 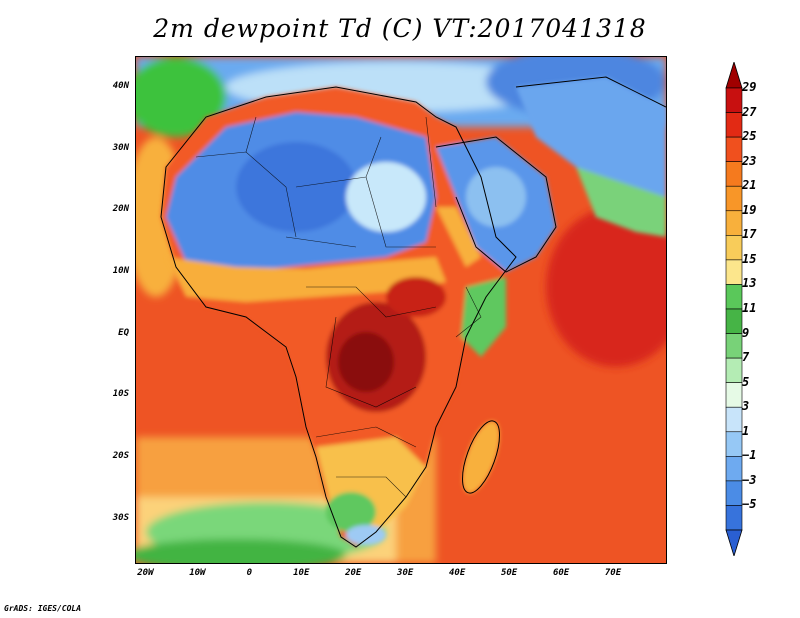 I want to click on colorbar-tick-label: 1, so click(x=746, y=430).